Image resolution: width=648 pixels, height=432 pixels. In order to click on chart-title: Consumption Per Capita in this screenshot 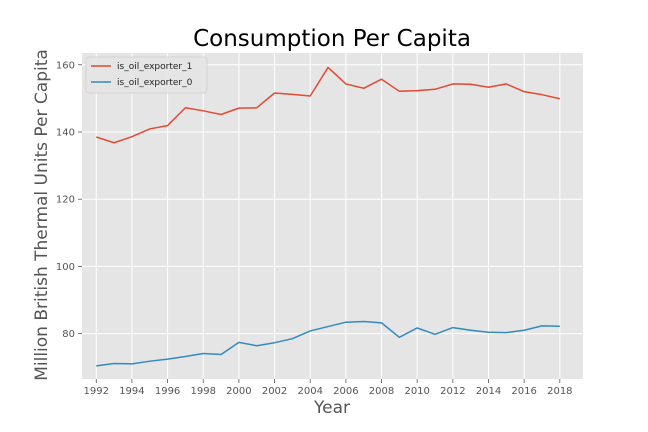, I will do `click(332, 39)`.